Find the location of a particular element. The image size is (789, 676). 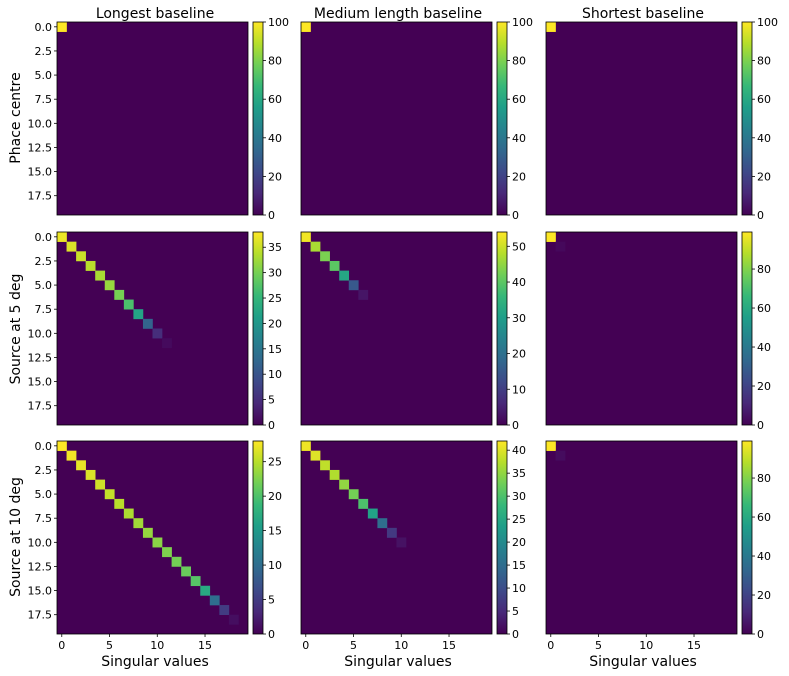

y-tick-label: 17.5 is located at coordinates (40, 196).